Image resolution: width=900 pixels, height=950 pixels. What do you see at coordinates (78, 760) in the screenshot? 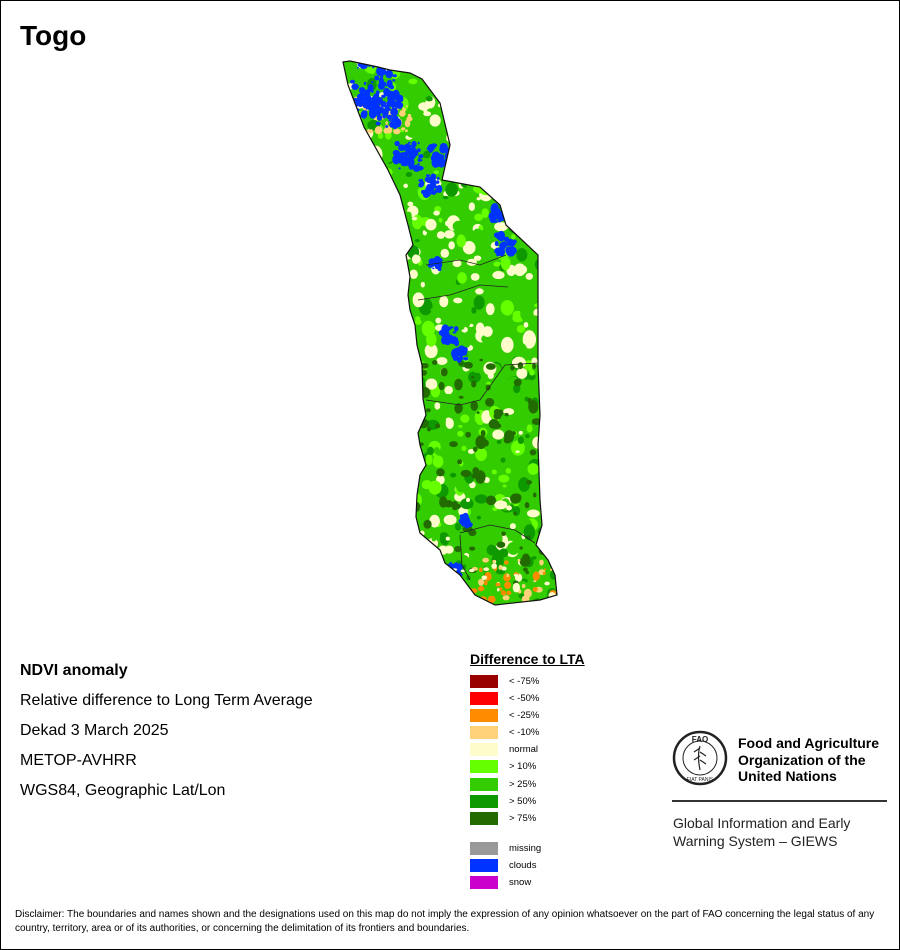
I see `sensor-label: METOP-AVHRR` at bounding box center [78, 760].